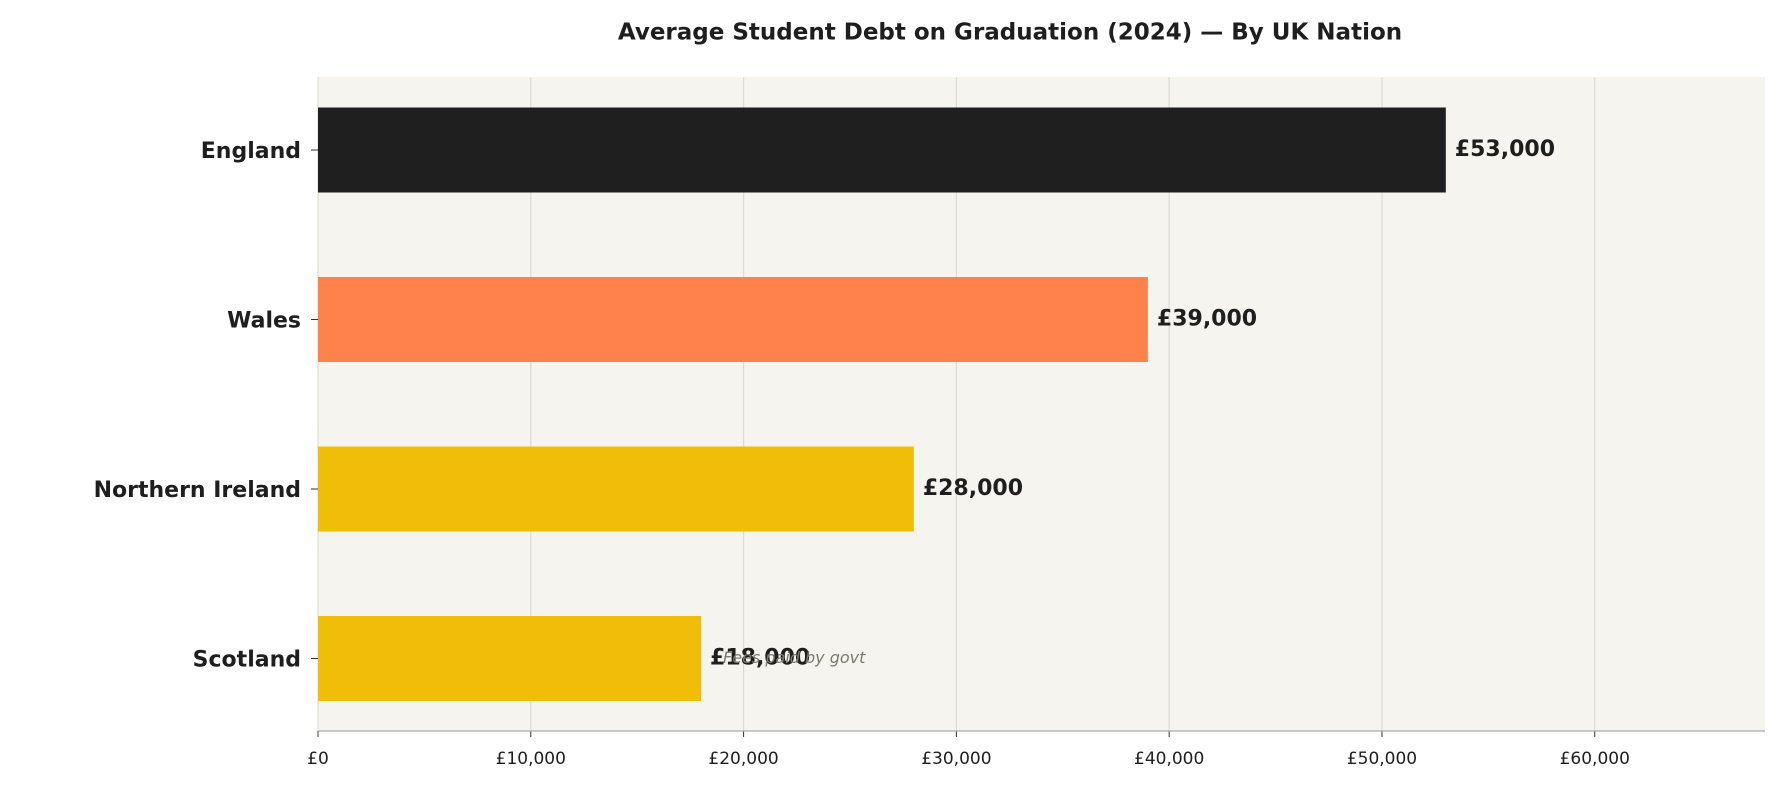  Describe the element at coordinates (1207, 319) in the screenshot. I see `value-label: £39,000` at that location.